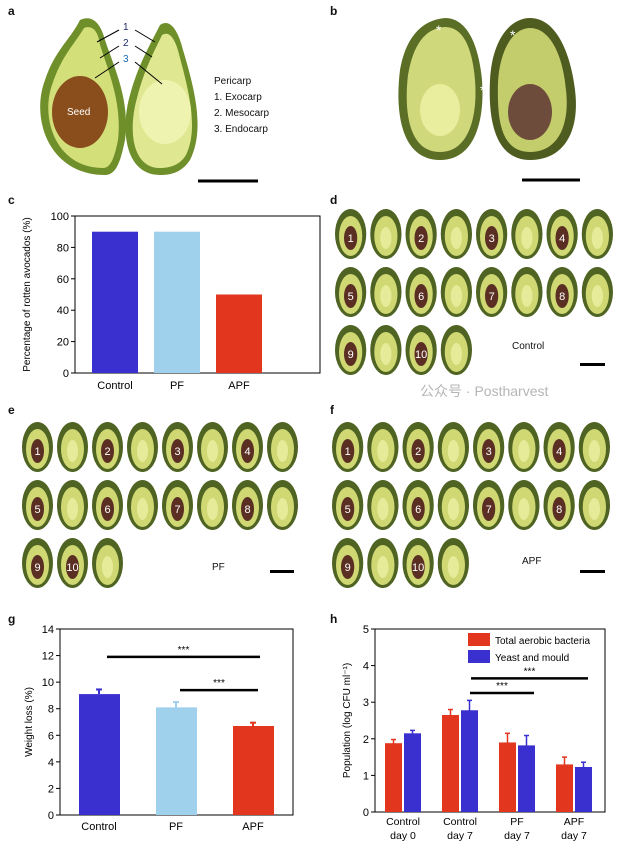 This screenshot has height=849, width=623. What do you see at coordinates (60, 217) in the screenshot?
I see `y-tick-label: 100` at bounding box center [60, 217].